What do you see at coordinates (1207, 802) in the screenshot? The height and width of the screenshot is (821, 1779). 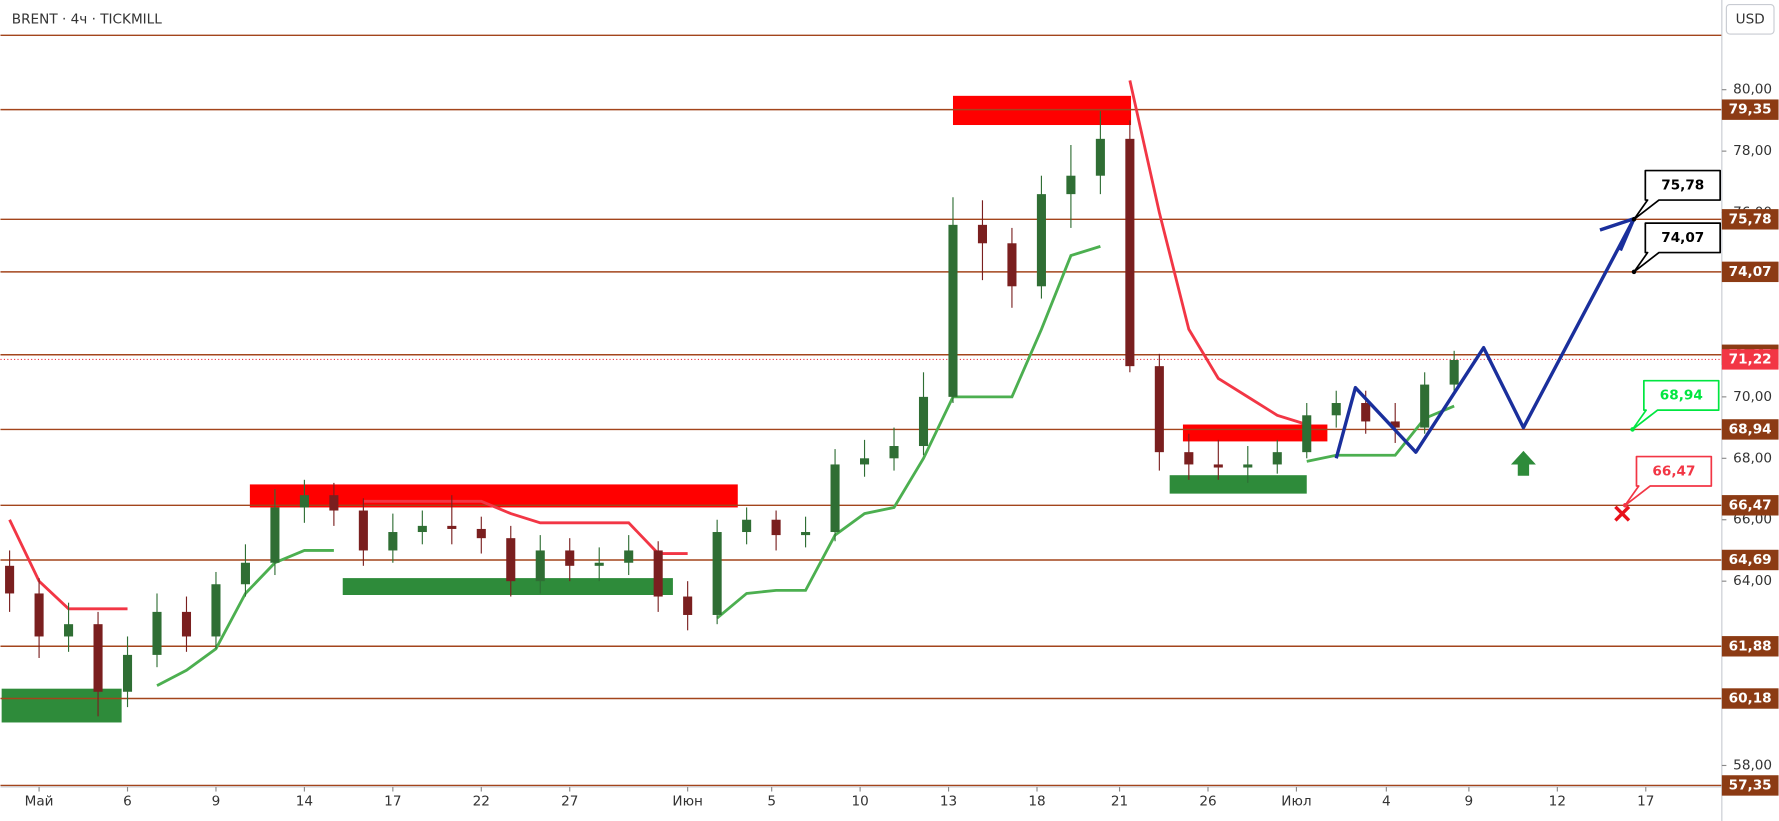 I see `x-tick-label: 26` at bounding box center [1207, 802].